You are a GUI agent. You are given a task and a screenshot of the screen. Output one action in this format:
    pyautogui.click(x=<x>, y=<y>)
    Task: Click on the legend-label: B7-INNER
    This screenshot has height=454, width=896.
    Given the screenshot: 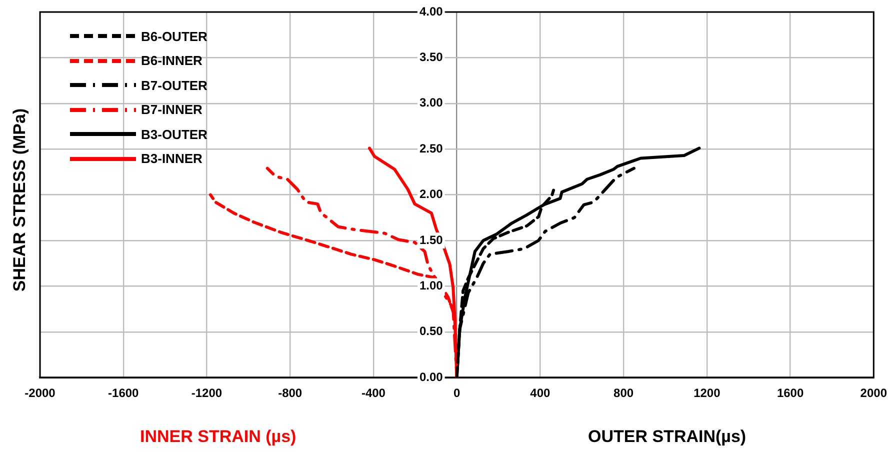 What is the action you would take?
    pyautogui.click(x=171, y=110)
    